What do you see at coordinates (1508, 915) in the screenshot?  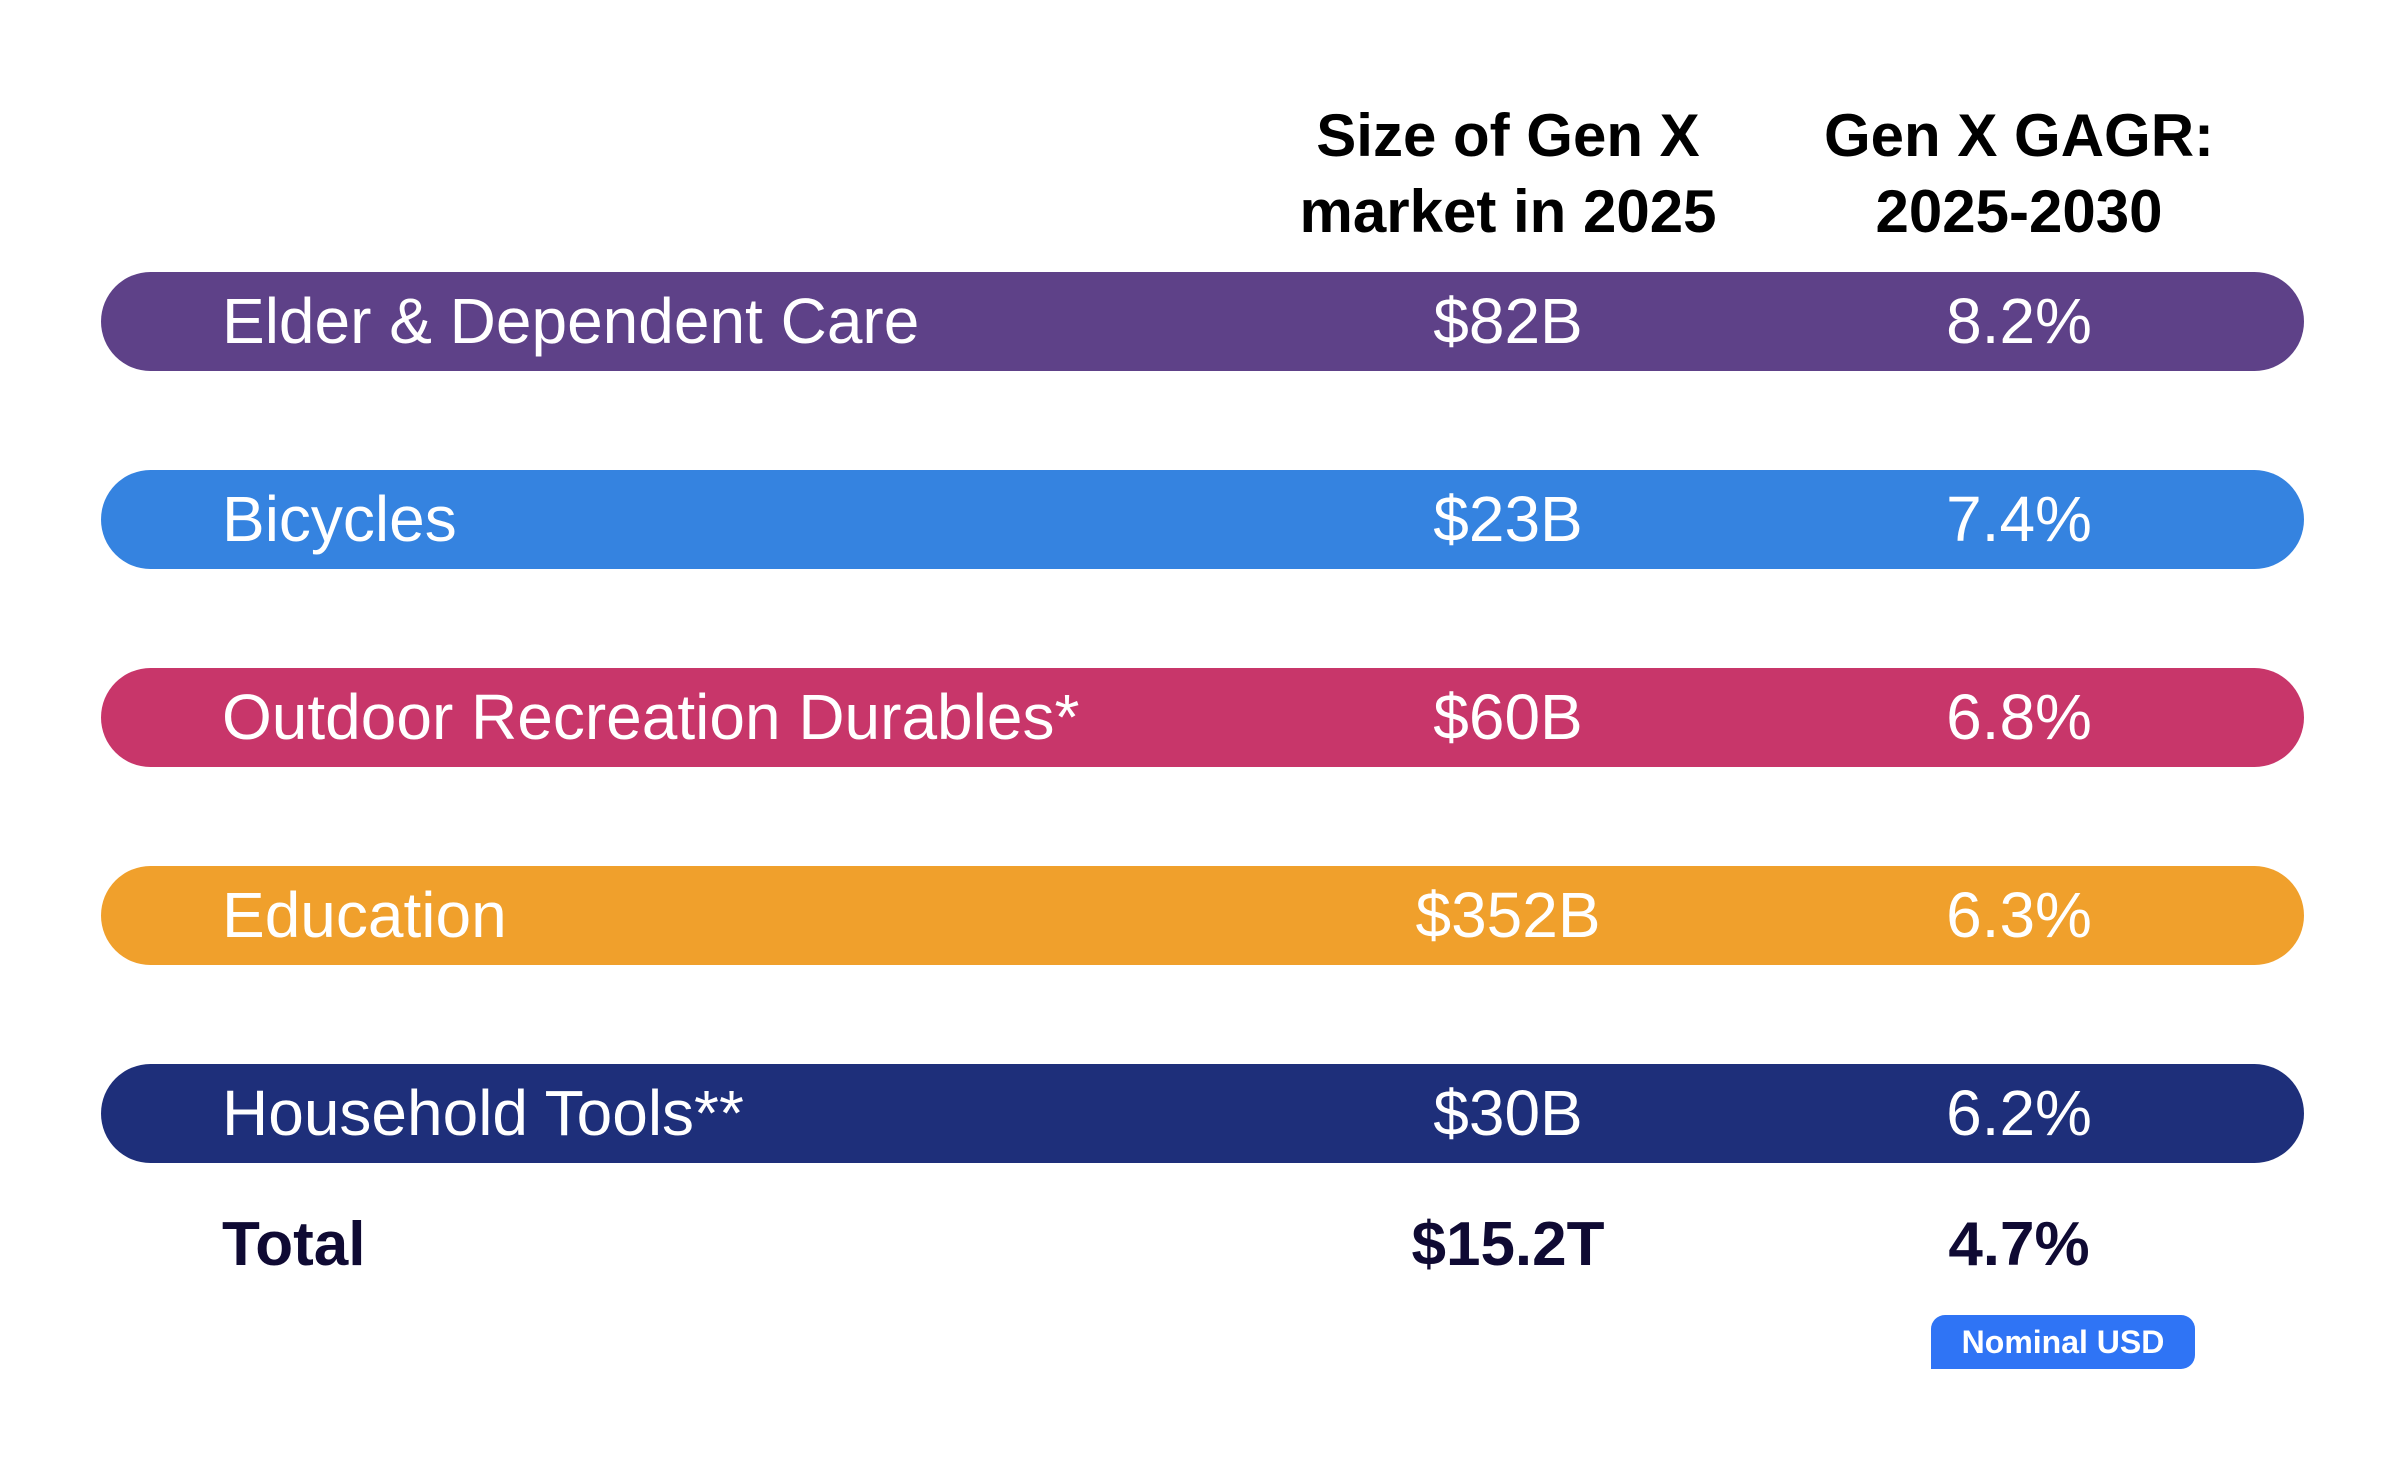 I see `row-size: $352B` at bounding box center [1508, 915].